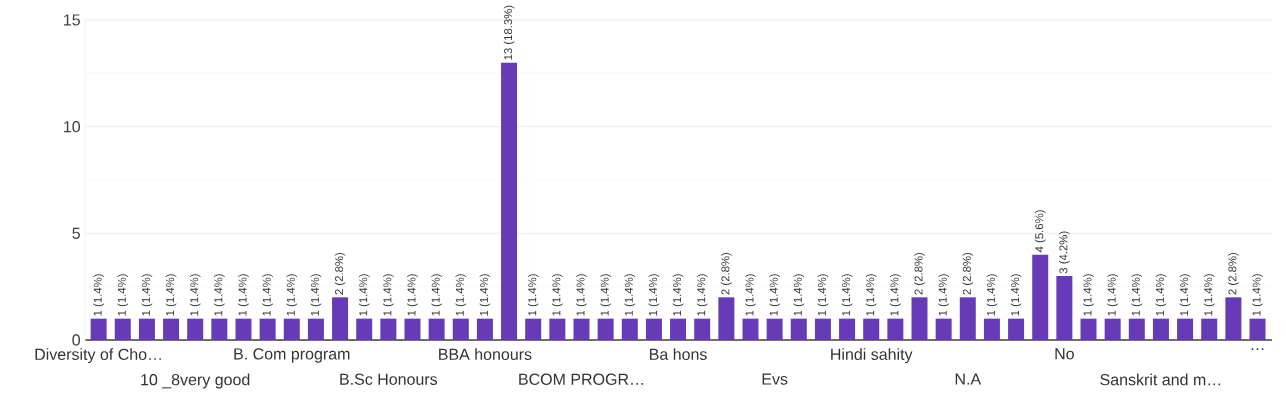 The height and width of the screenshot is (410, 1286). Describe the element at coordinates (509, 32) in the screenshot. I see `data-label: 13 (18.3%)` at that location.